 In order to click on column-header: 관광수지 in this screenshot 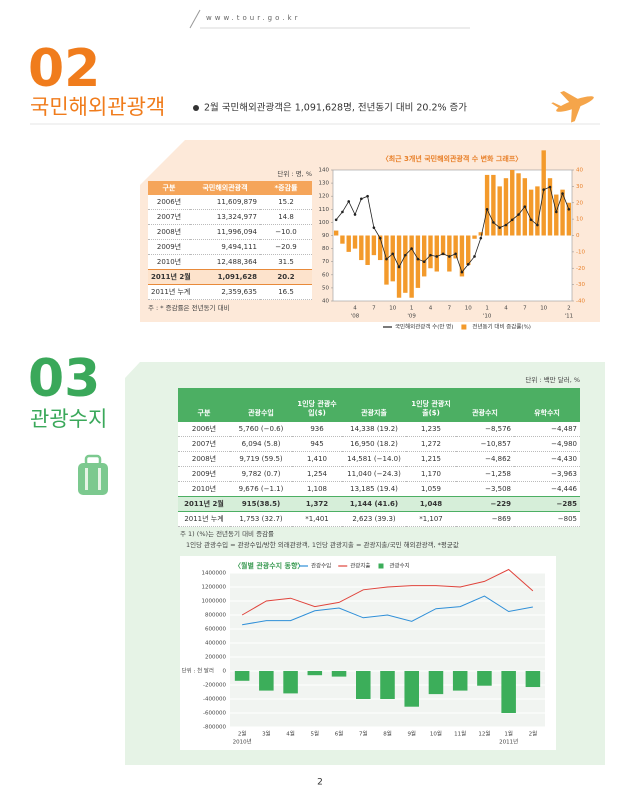, I will do `click(485, 405)`.